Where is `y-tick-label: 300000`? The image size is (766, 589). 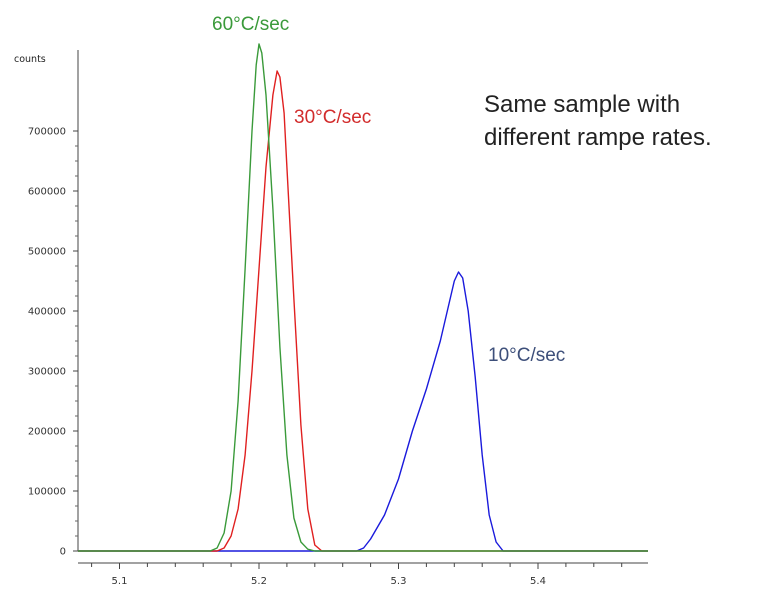
y-tick-label: 300000 is located at coordinates (47, 372).